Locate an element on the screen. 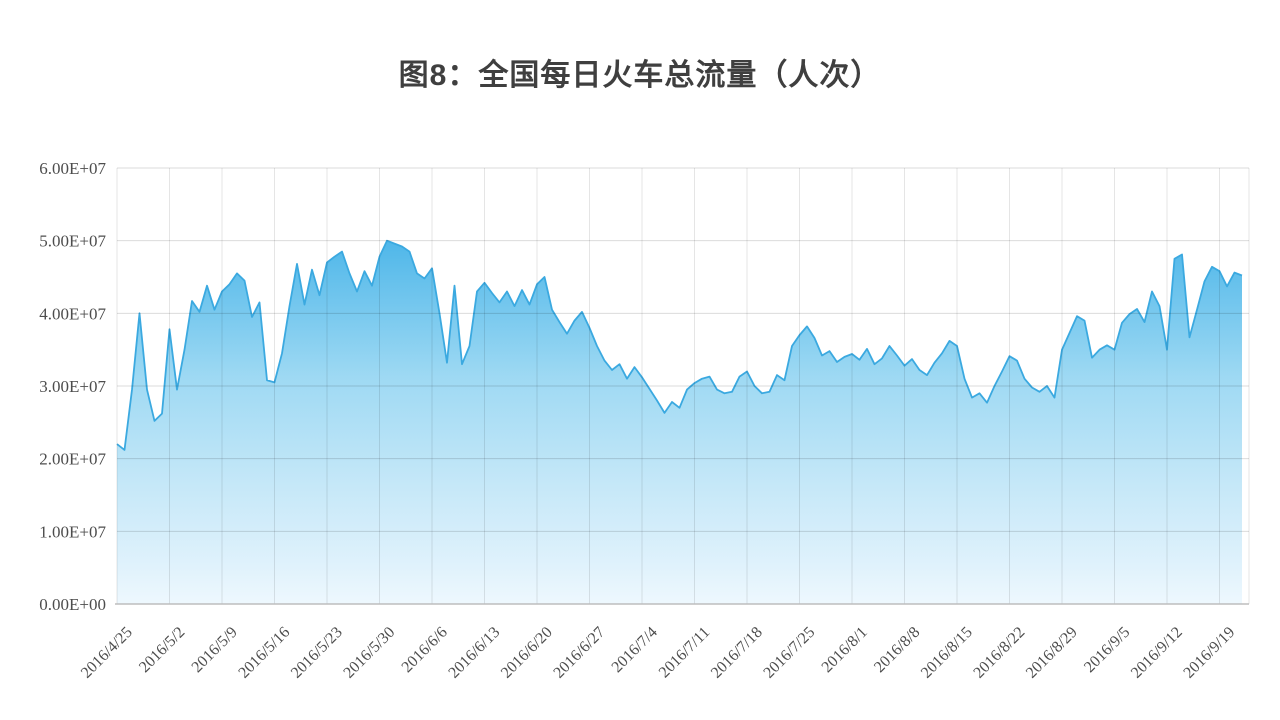  x-axis-label: 2016/5/30 is located at coordinates (369, 653).